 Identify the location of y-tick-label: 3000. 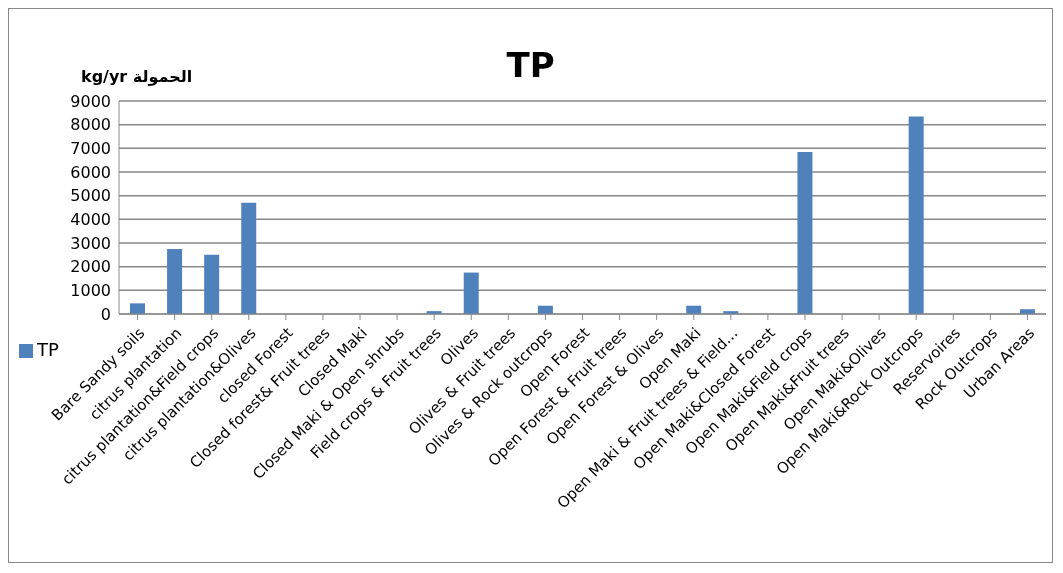
(90, 243).